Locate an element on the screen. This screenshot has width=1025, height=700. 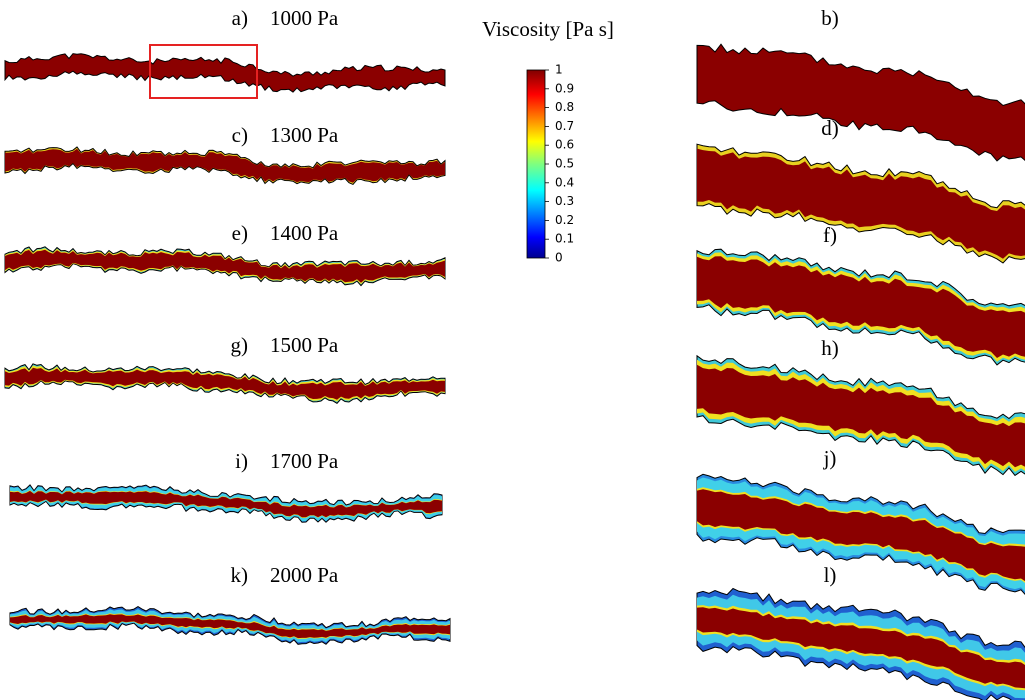
zoom-box is located at coordinates (203, 71).